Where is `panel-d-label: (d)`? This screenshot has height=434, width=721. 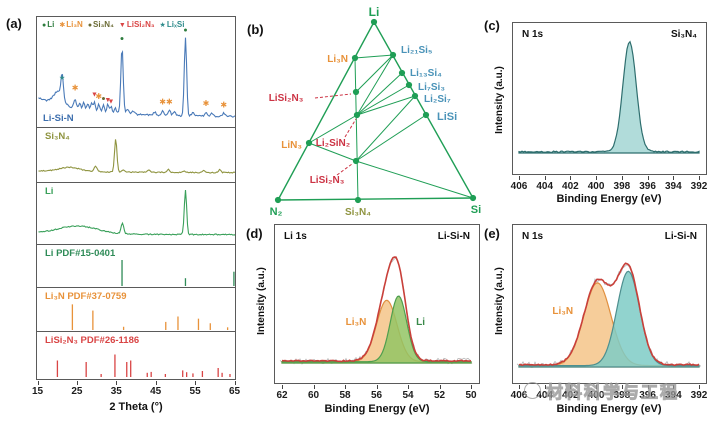 panel-d-label: (d) is located at coordinates (254, 233).